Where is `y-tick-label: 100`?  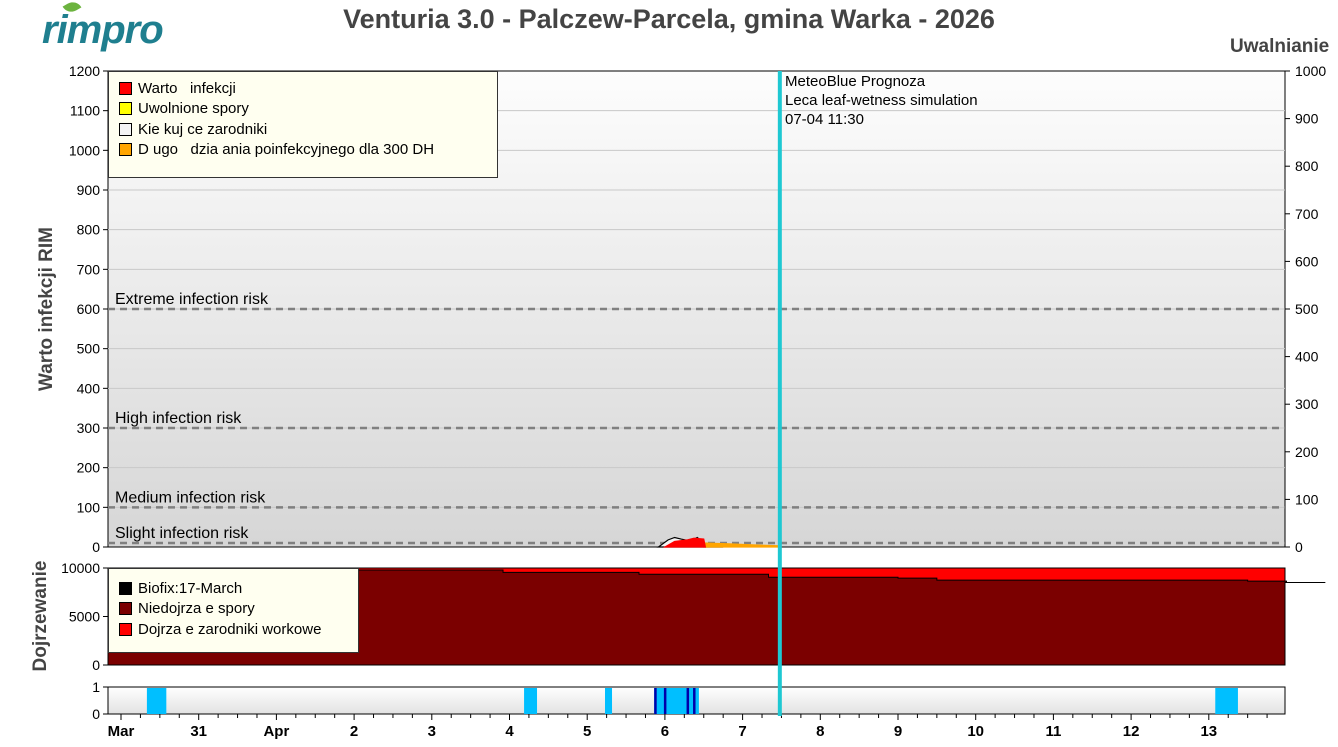
y-tick-label: 100 is located at coordinates (89, 507).